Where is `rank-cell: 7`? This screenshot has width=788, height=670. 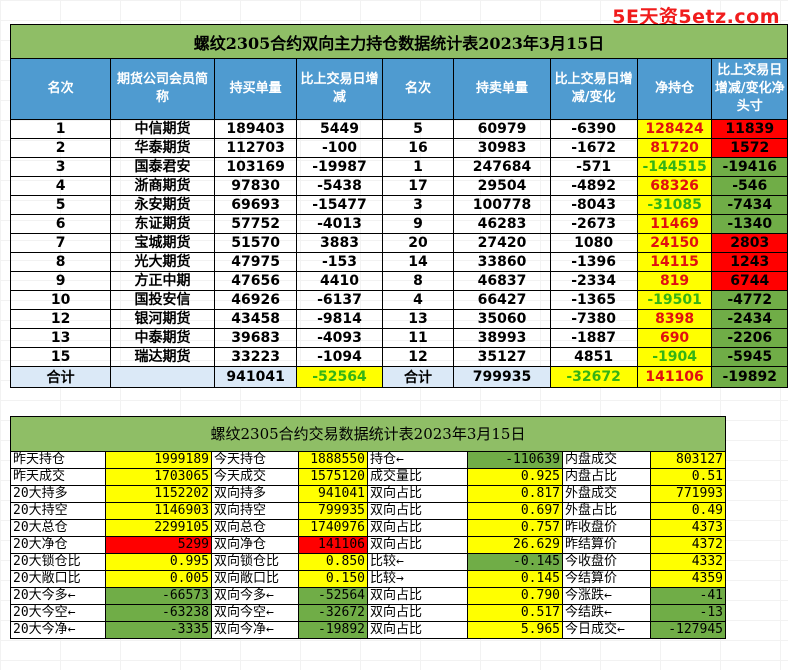
rank-cell: 7 is located at coordinates (60, 243).